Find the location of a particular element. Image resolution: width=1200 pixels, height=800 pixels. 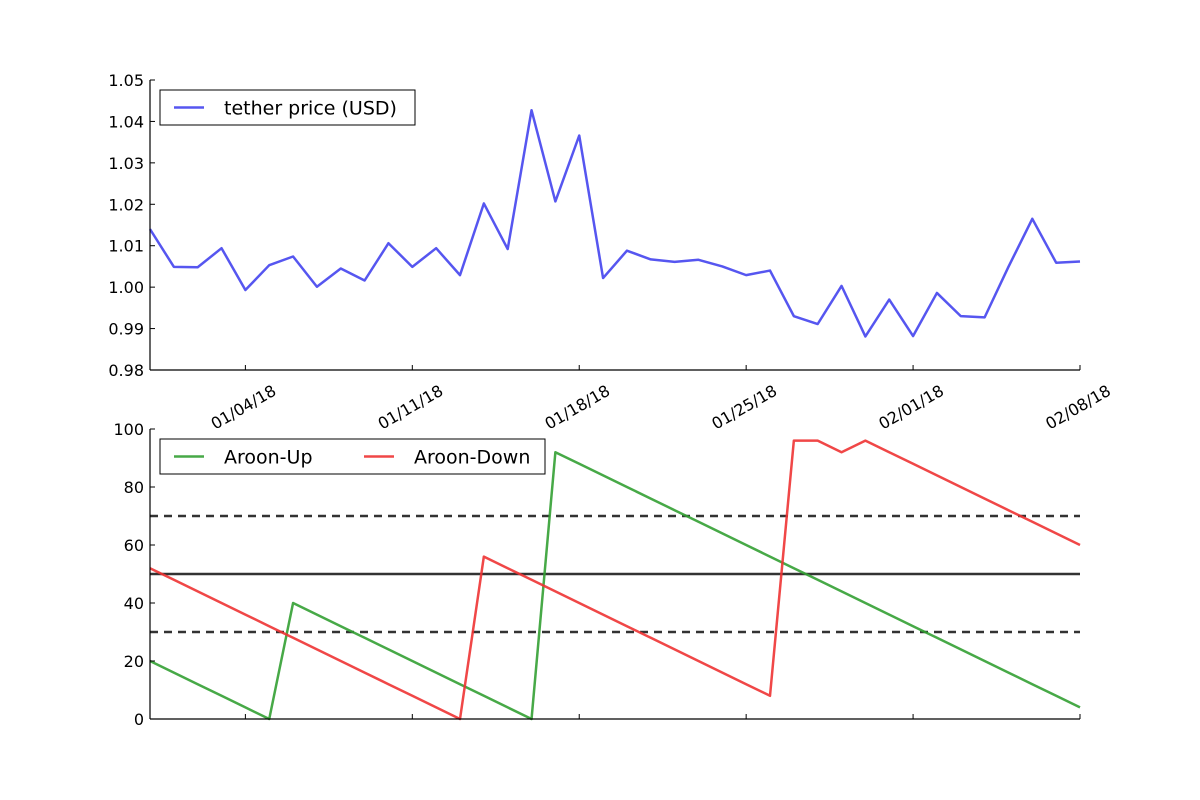

price-chart-y-tick-label: 1.01 is located at coordinates (126, 246).